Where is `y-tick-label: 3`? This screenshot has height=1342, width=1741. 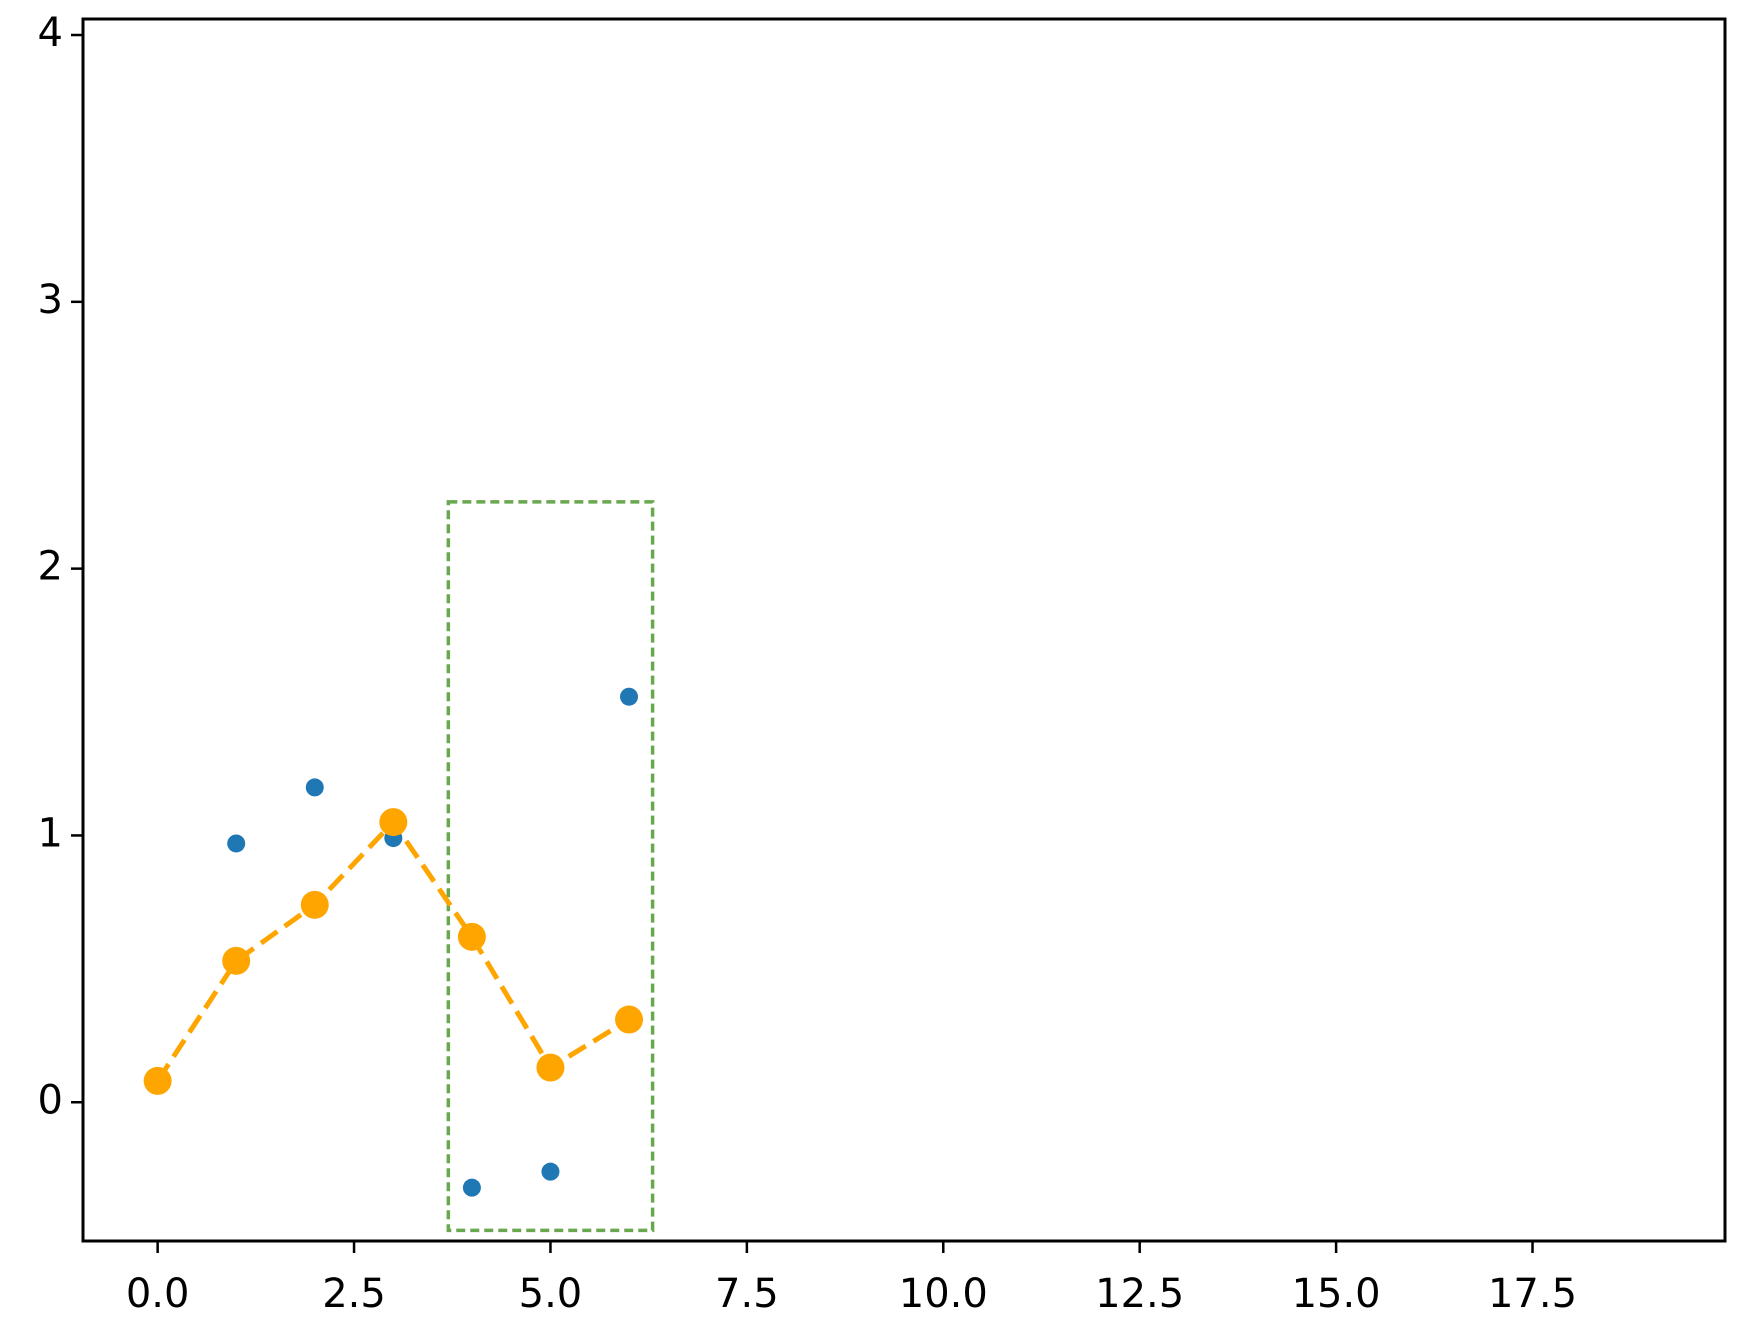
y-tick-label: 3 is located at coordinates (50, 300).